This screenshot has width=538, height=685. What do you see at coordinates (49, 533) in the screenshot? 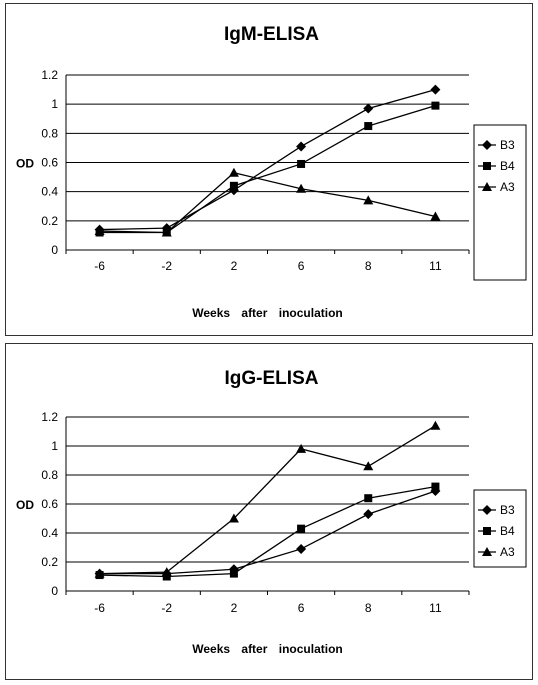
I see `igg-y-tick-label: 0.4` at bounding box center [49, 533].